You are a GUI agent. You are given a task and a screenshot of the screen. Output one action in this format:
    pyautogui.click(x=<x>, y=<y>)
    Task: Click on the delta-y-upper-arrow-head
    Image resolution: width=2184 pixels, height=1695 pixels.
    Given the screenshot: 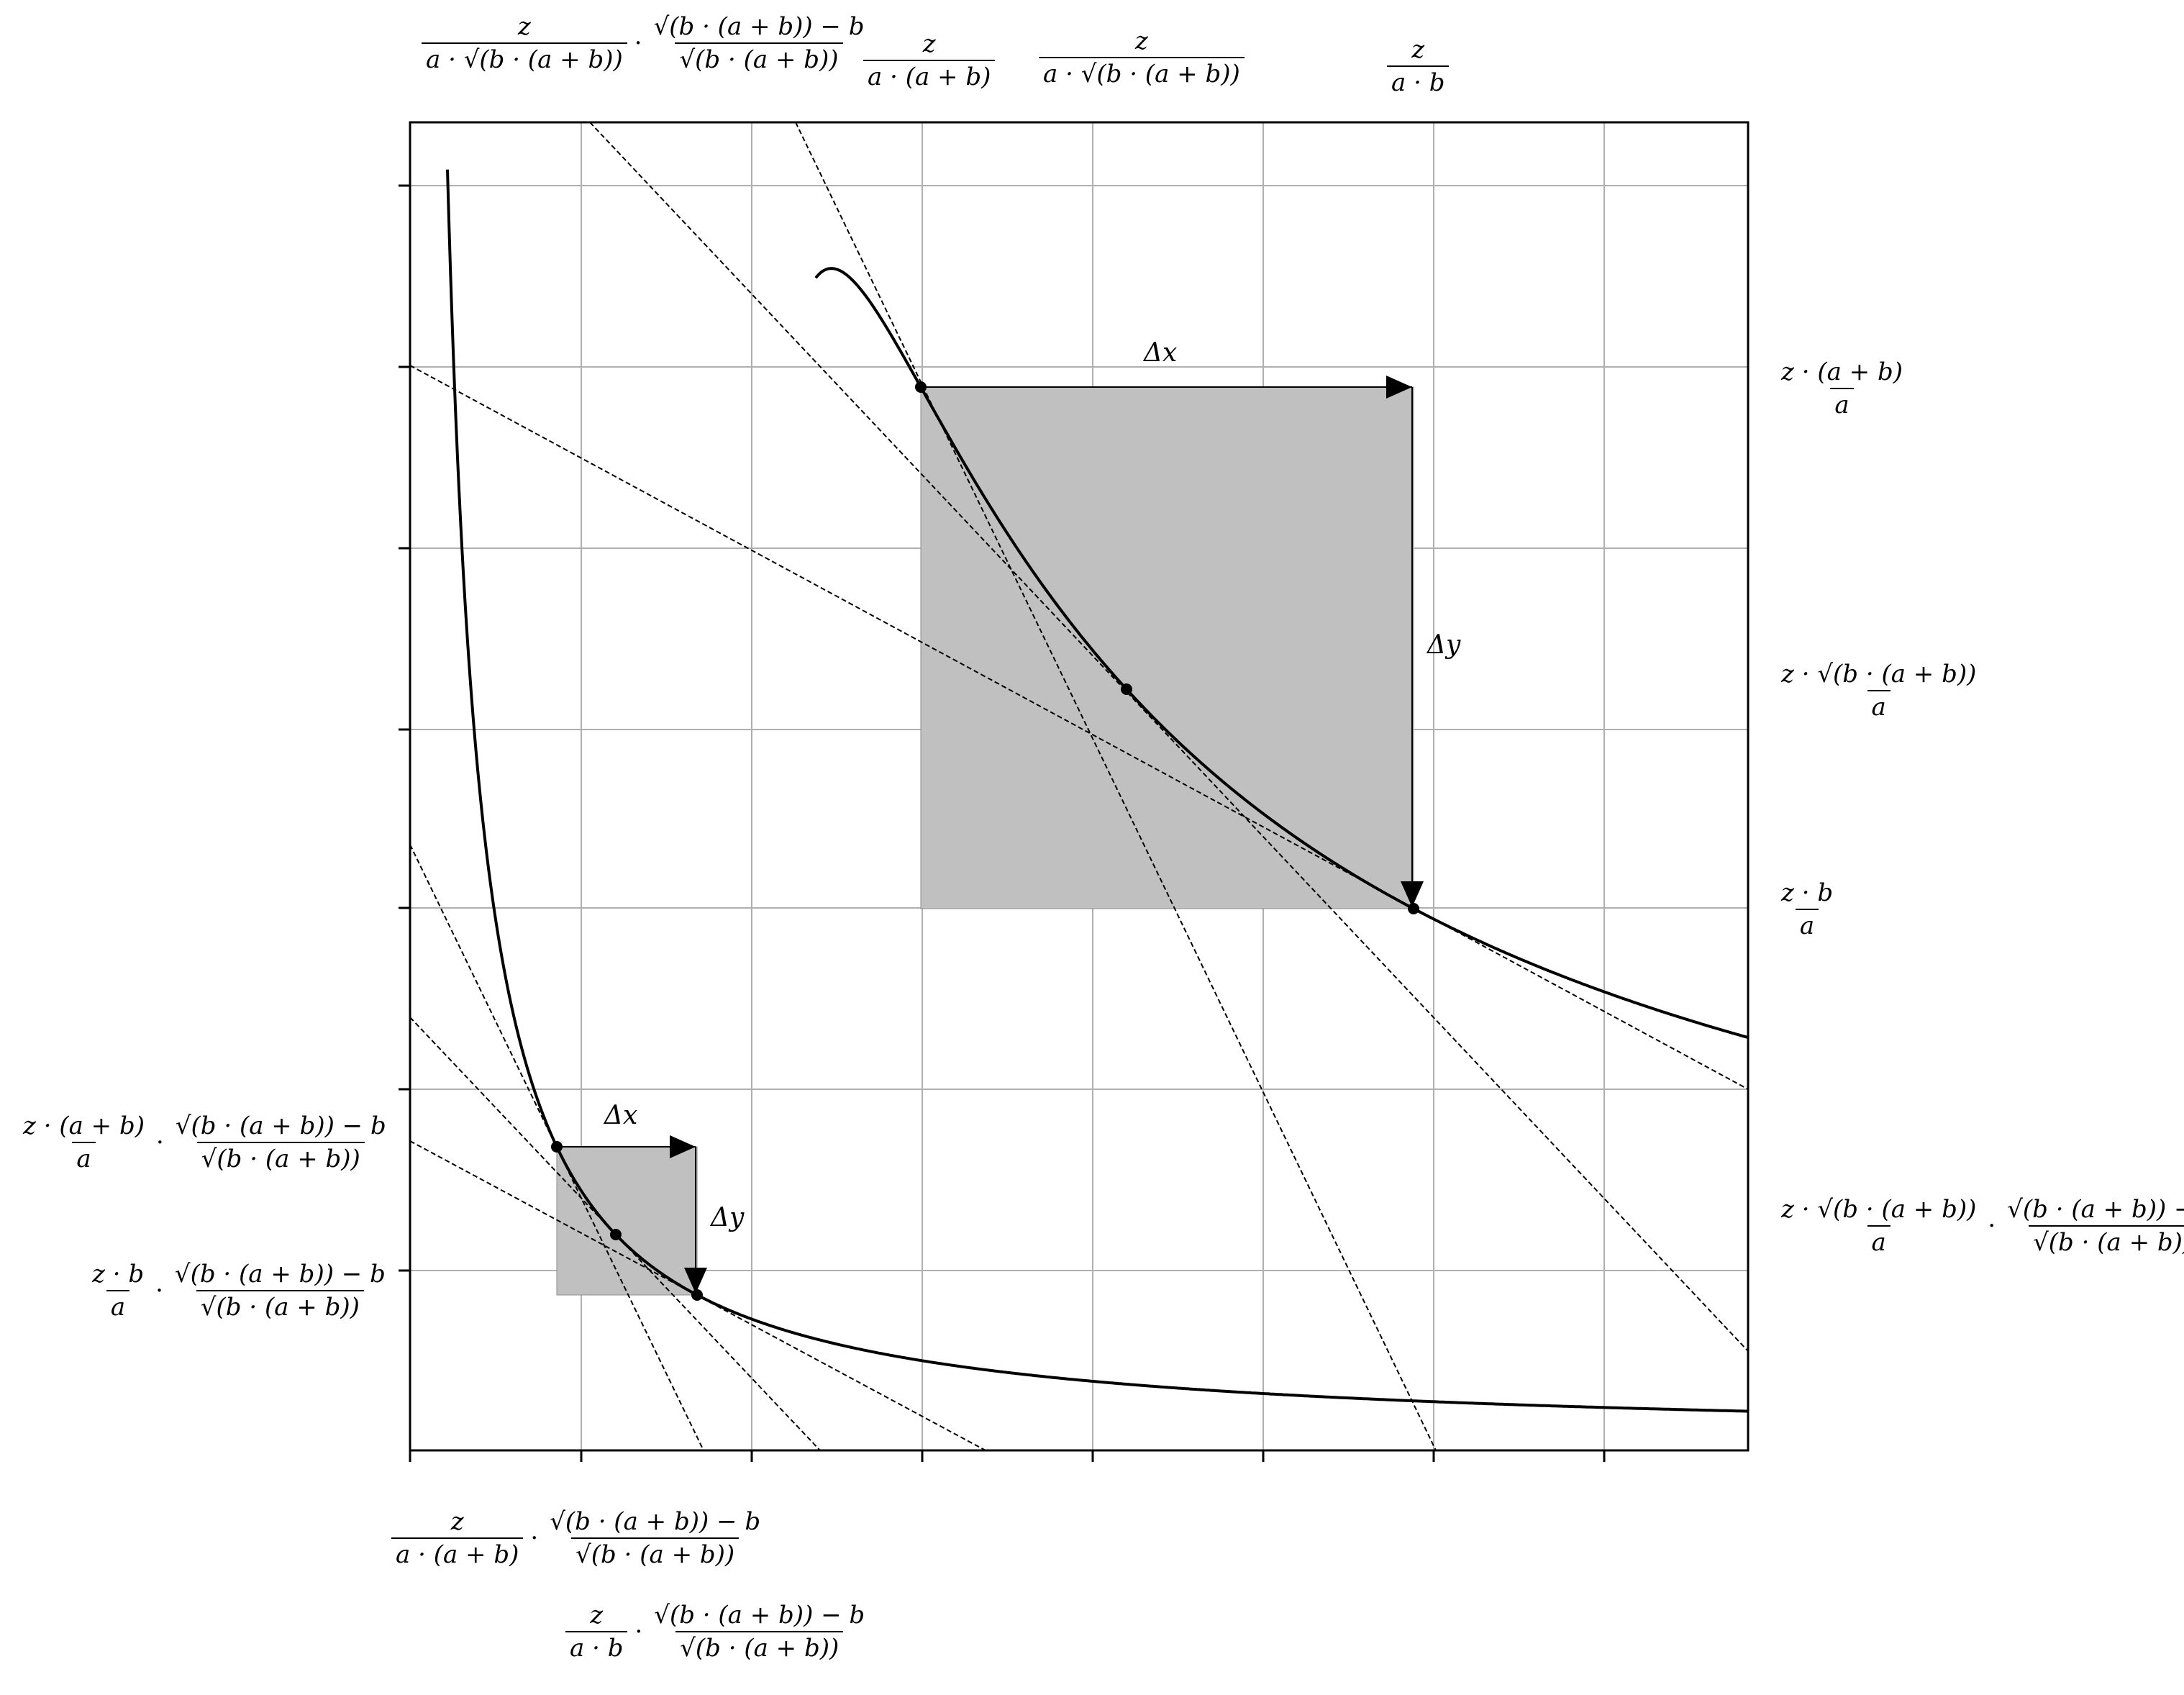 What is the action you would take?
    pyautogui.click(x=1412, y=894)
    